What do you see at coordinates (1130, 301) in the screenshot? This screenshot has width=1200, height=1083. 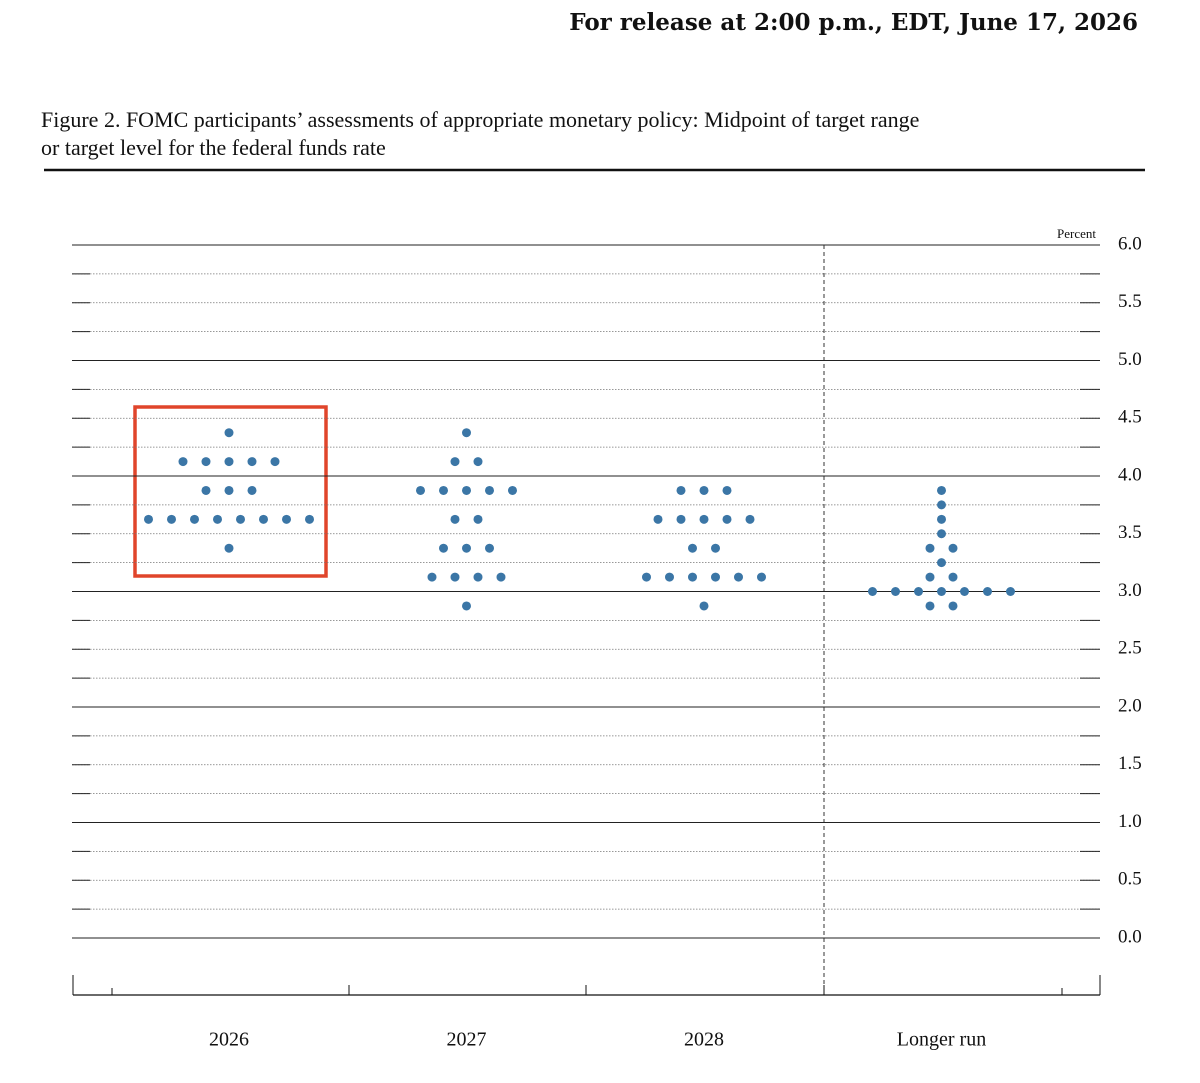 I see `y-tick-label: 5.5` at bounding box center [1130, 301].